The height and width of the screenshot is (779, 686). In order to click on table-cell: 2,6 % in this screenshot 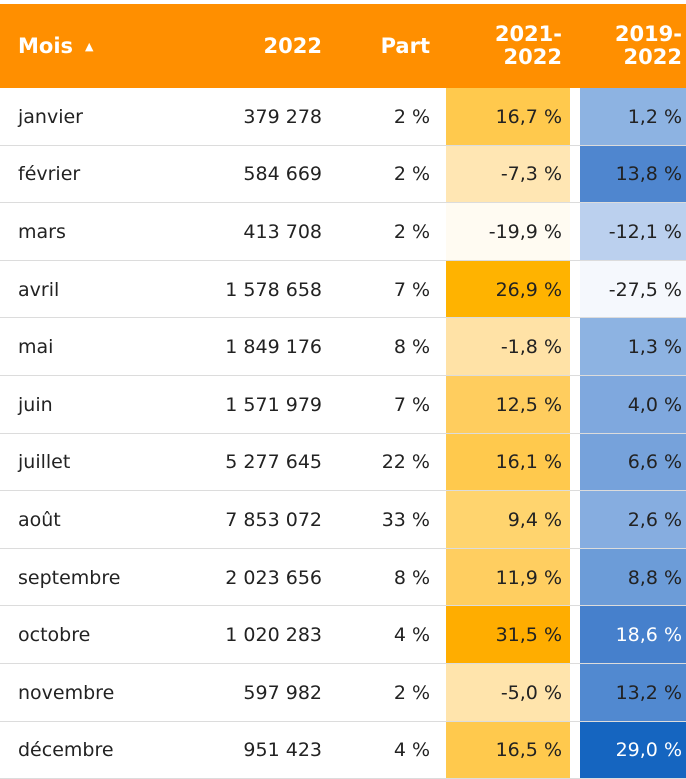, I will do `click(633, 520)`.